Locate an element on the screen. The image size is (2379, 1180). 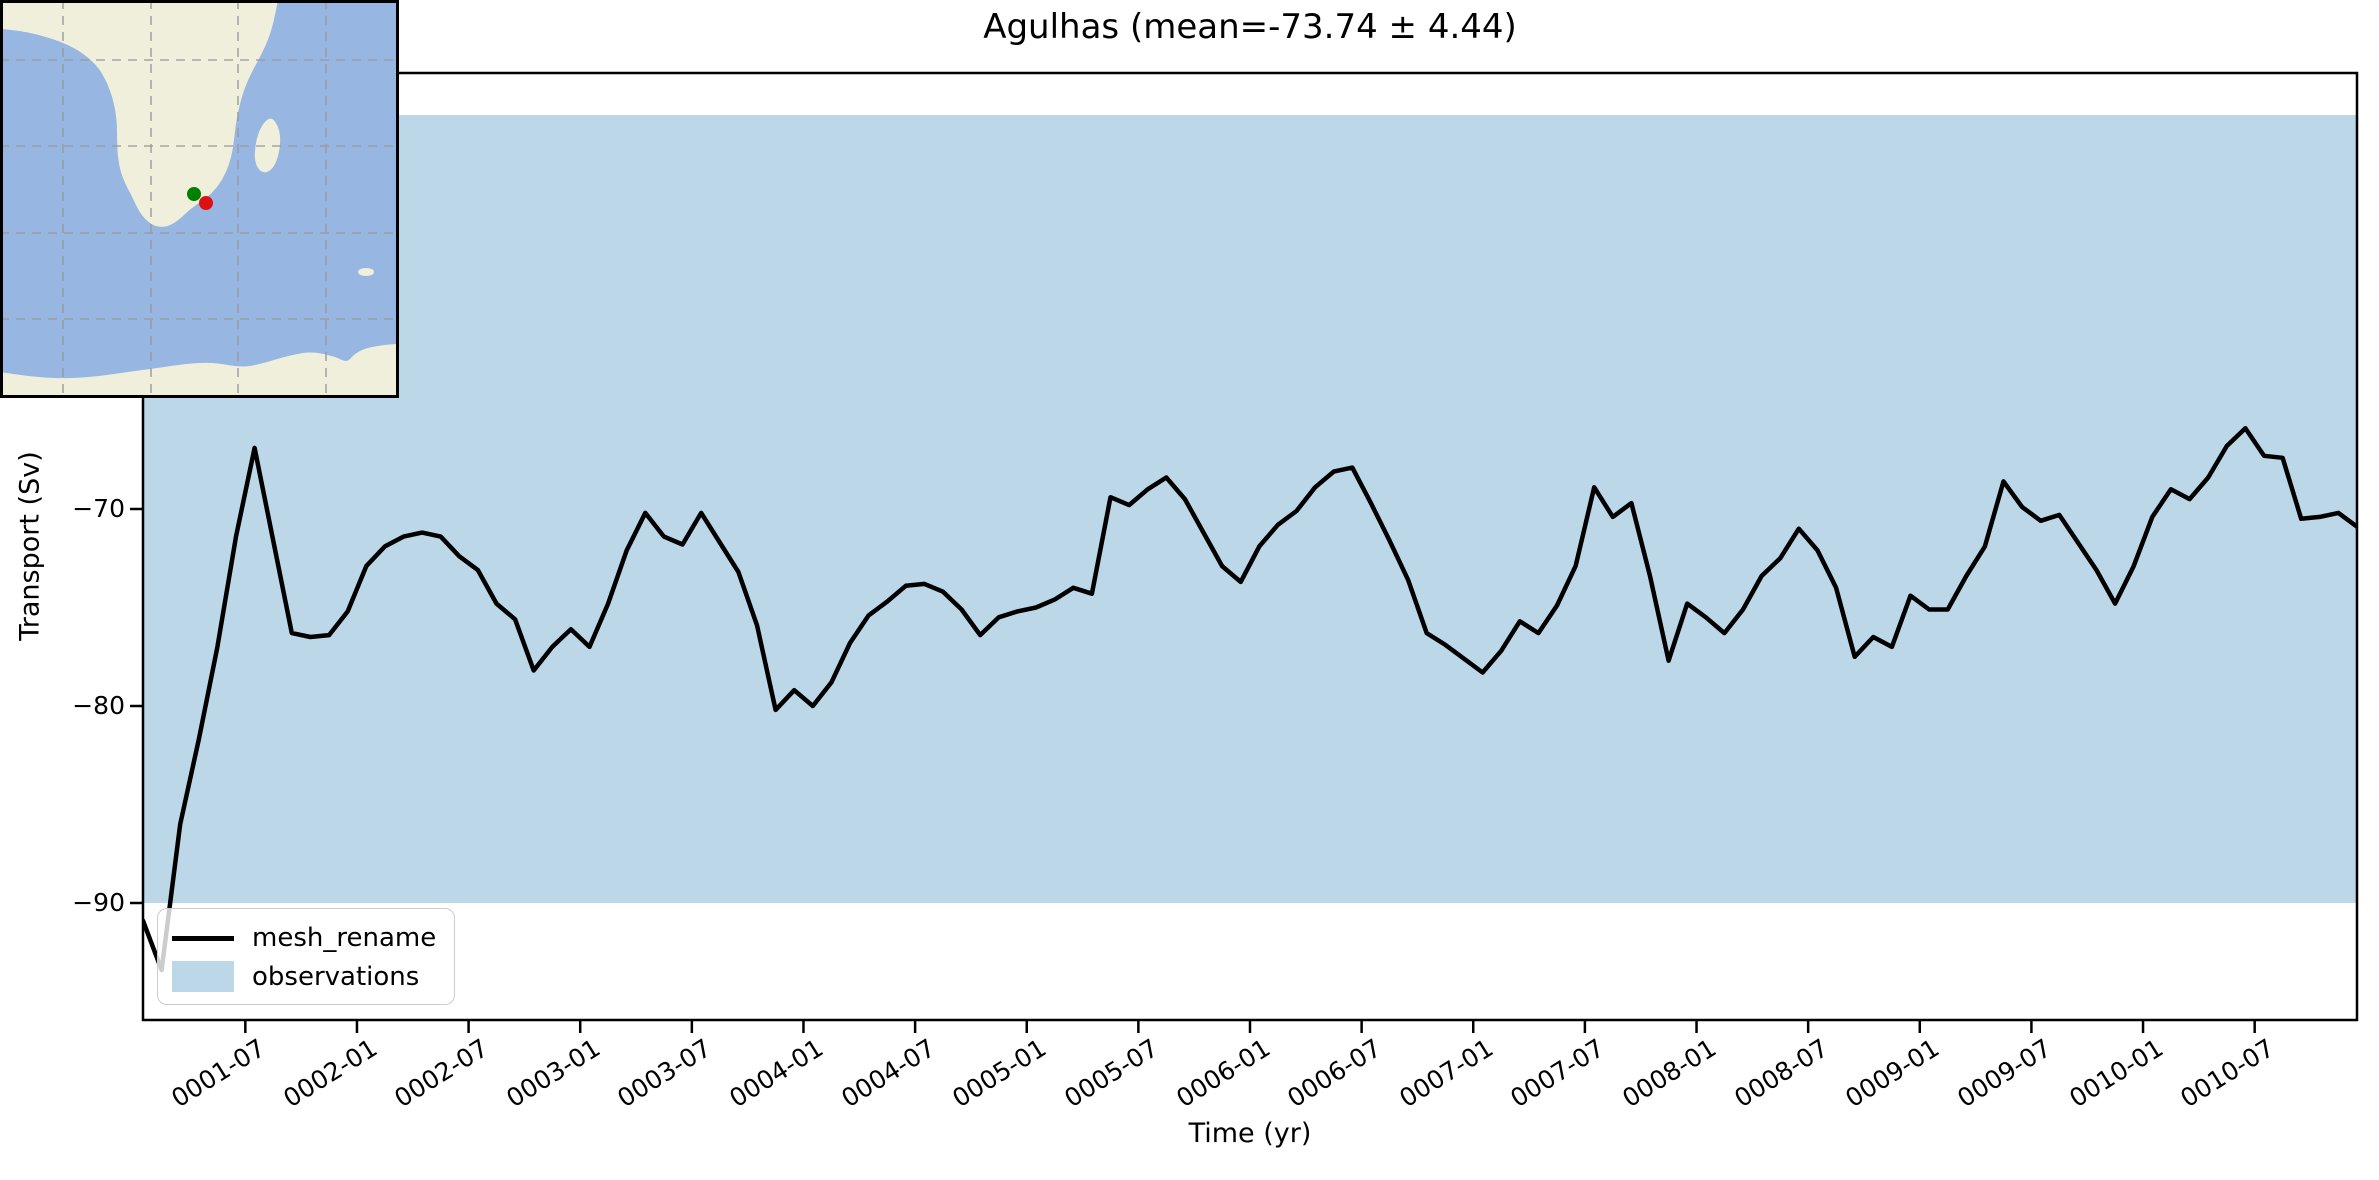
legend-line-swatch is located at coordinates (203, 938).